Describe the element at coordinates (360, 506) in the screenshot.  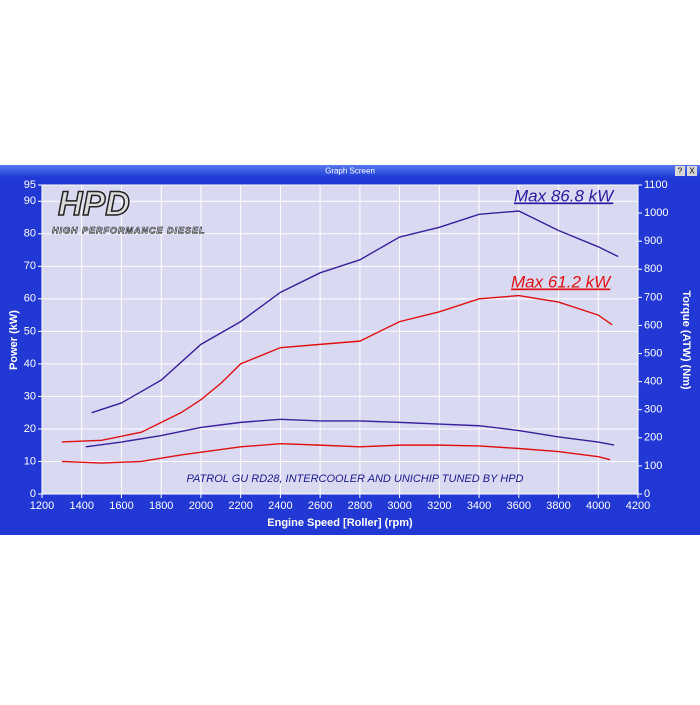
I see `x-tick-label: 2800` at that location.